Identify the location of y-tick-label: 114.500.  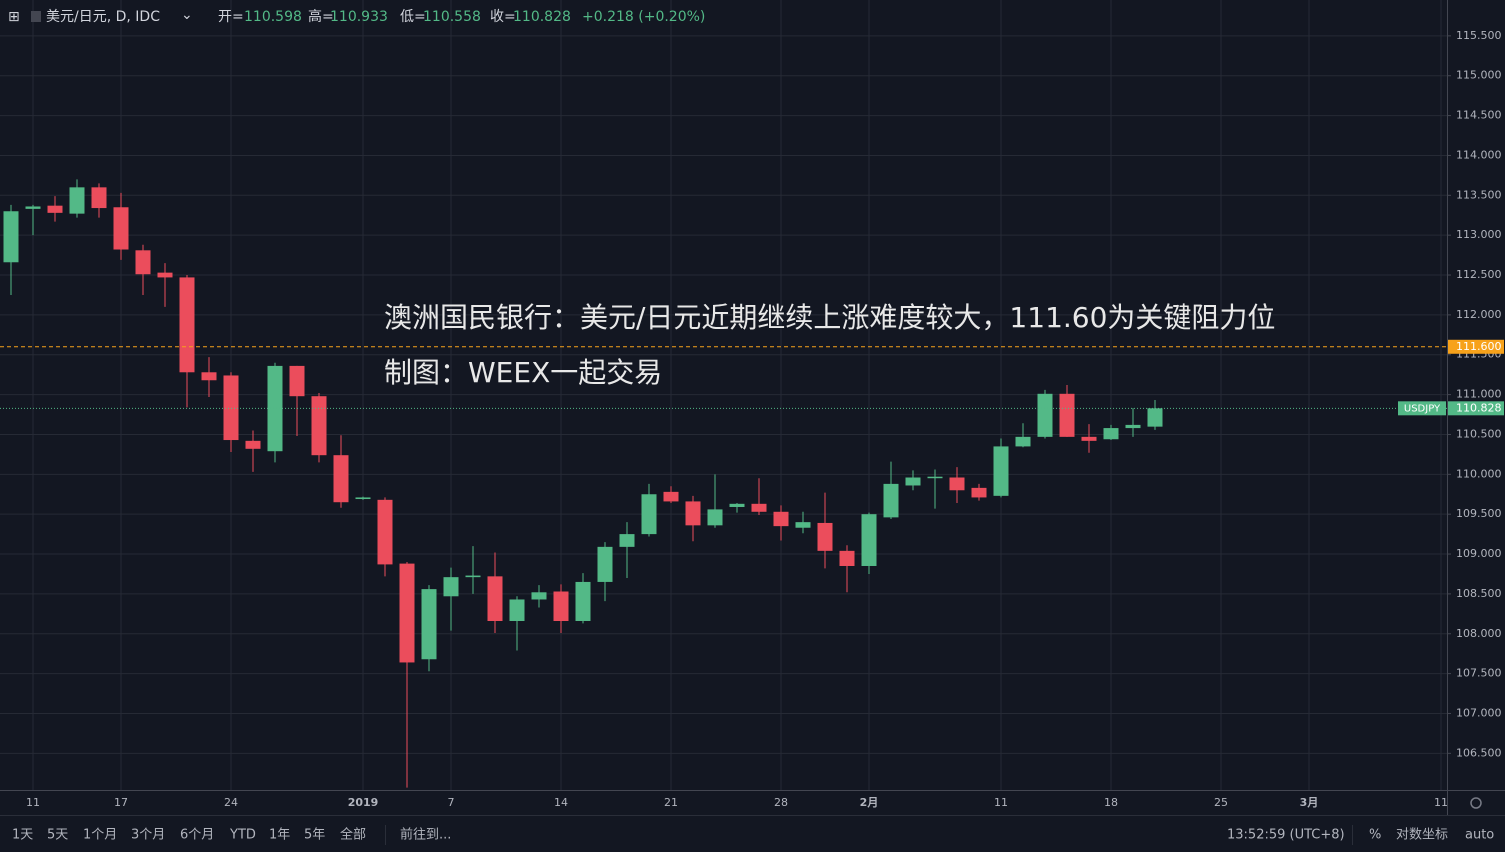
(1479, 115).